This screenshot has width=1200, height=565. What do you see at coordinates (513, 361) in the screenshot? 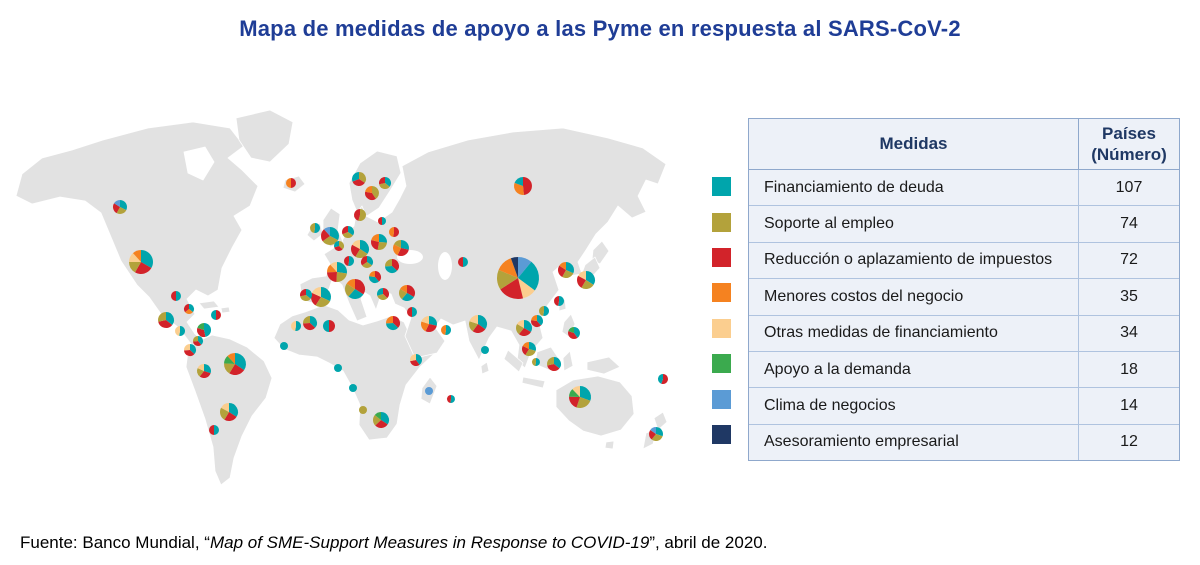
I see `sumatra-shape` at bounding box center [513, 361].